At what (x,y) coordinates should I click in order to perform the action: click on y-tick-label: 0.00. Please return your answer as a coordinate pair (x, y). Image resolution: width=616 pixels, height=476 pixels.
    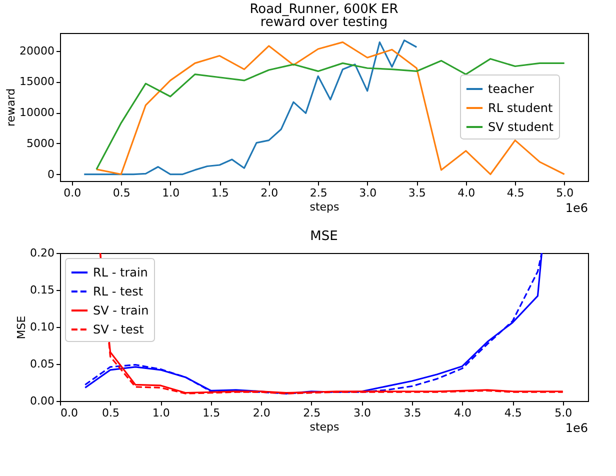
    Looking at the image, I should click on (42, 401).